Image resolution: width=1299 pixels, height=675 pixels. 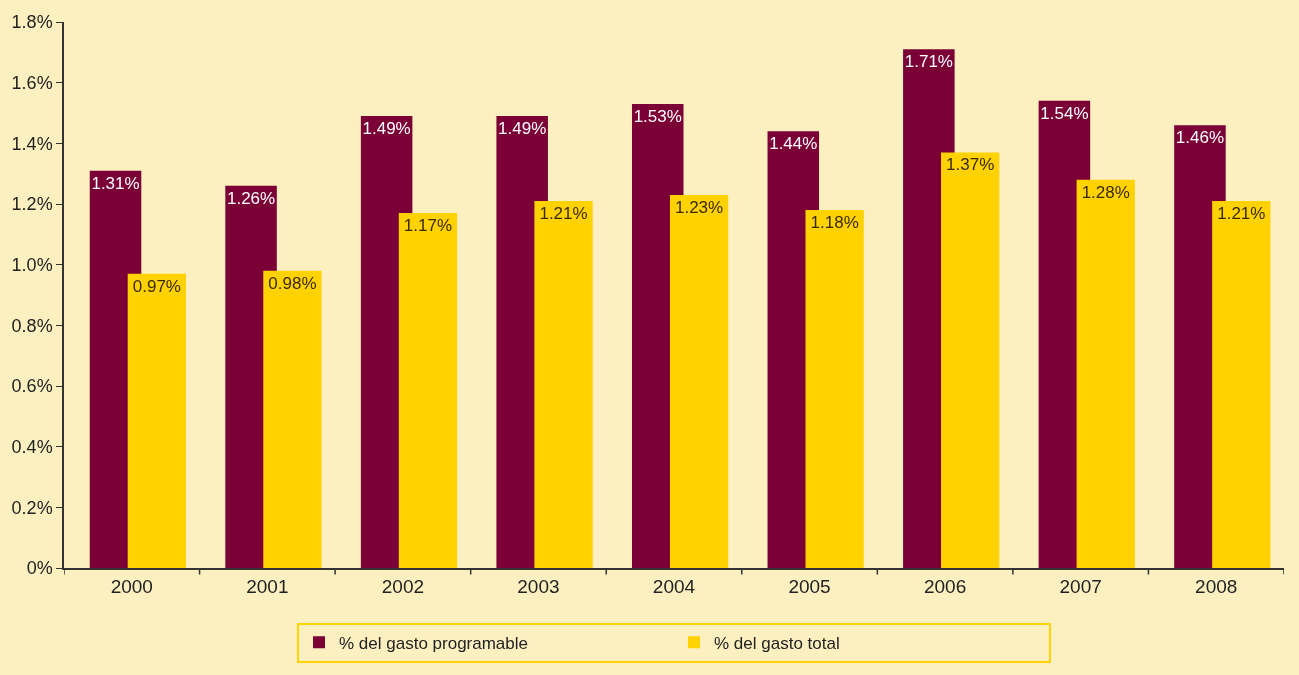 I want to click on x-tick-label: 2006, so click(x=945, y=586).